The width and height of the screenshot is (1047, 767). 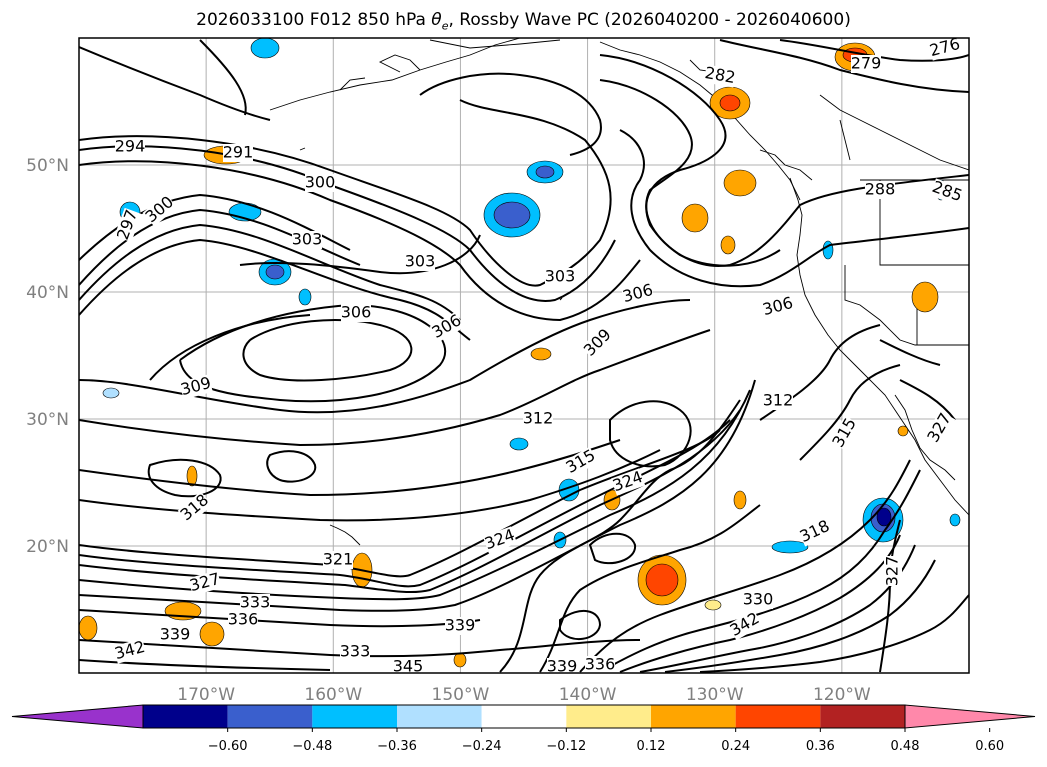 I want to click on colorbar-tick-label: −0.48, so click(x=312, y=746).